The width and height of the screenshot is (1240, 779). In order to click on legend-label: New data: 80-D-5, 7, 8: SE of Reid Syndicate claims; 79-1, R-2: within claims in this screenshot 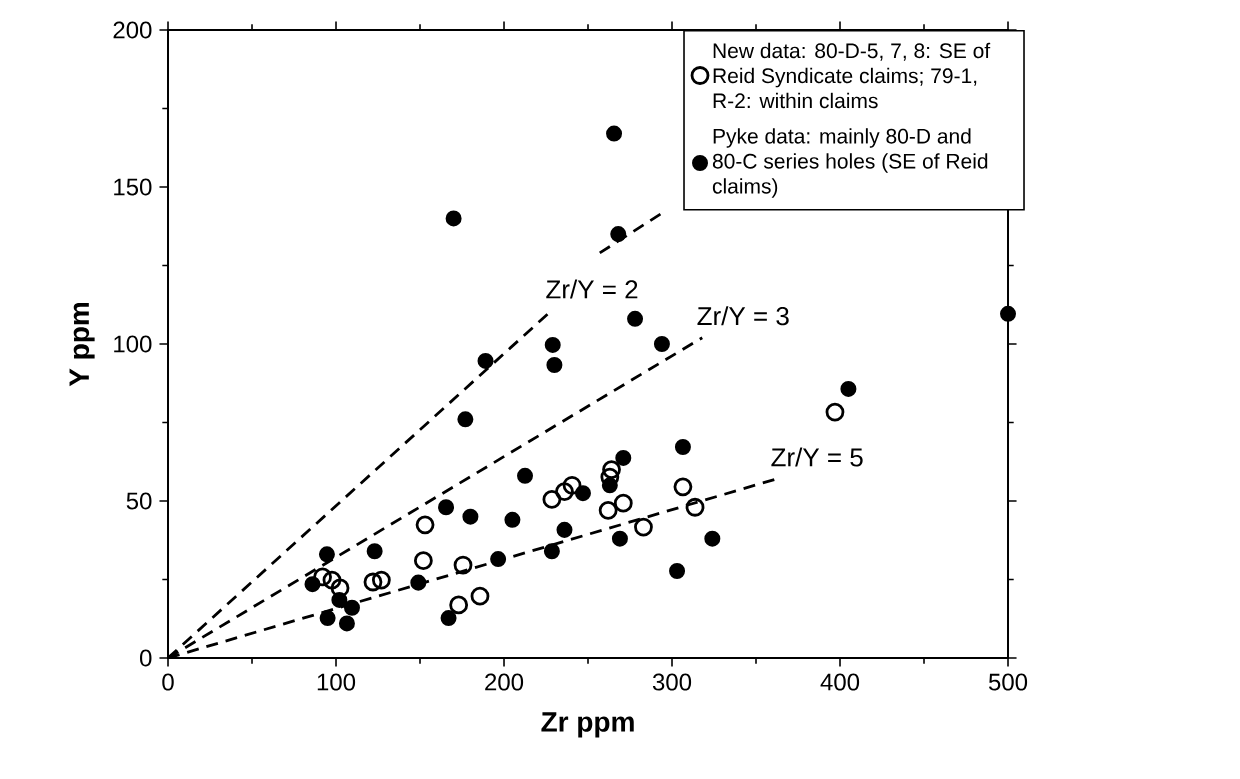, I will do `click(852, 75)`.